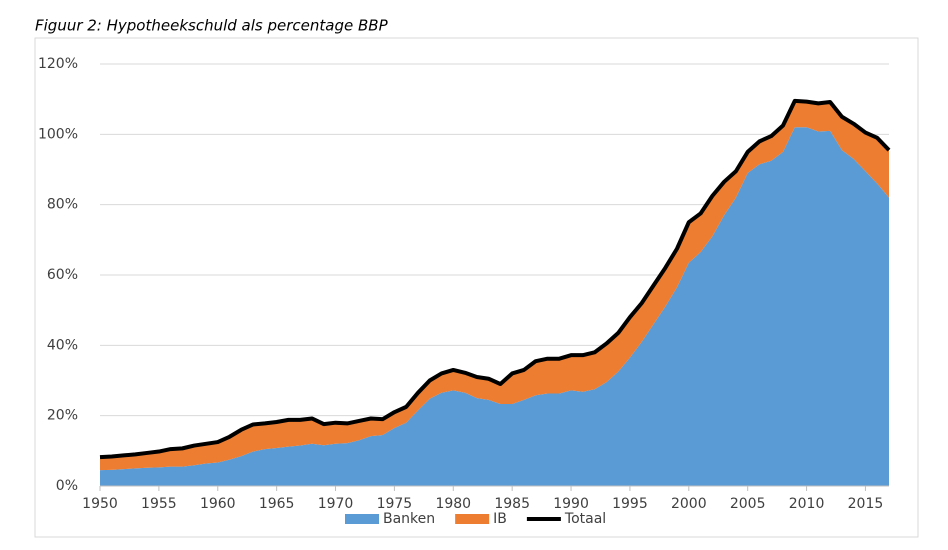 This screenshot has height=550, width=948. Describe the element at coordinates (100, 504) in the screenshot. I see `x-tick-label: 1950` at that location.